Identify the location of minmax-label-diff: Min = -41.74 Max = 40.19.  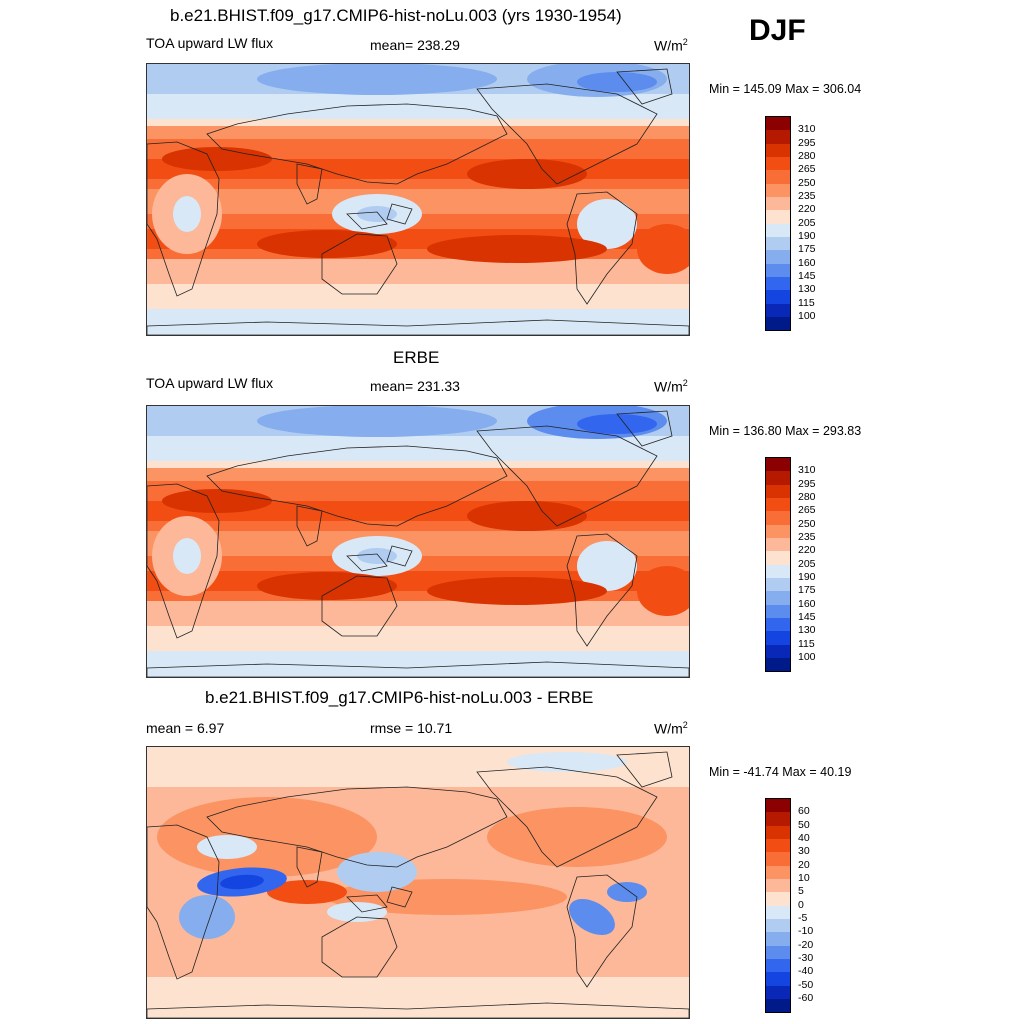
(780, 772).